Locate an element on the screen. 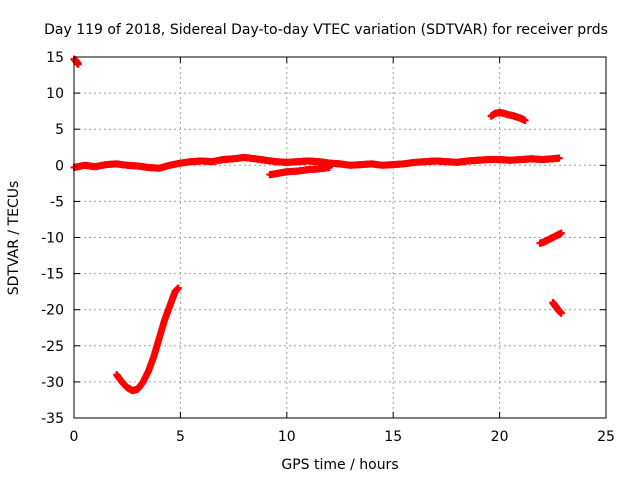 The height and width of the screenshot is (480, 640). y-tick-label: -35 is located at coordinates (52, 419).